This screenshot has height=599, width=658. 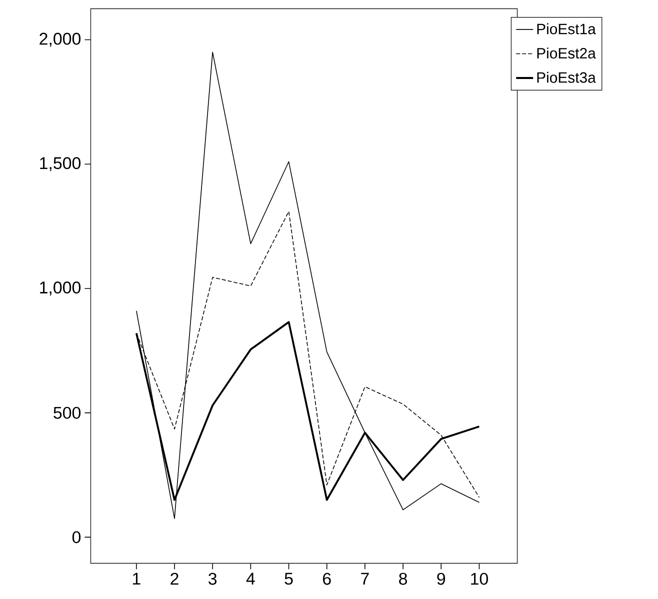 I want to click on y-tick-label: 500, so click(x=67, y=412).